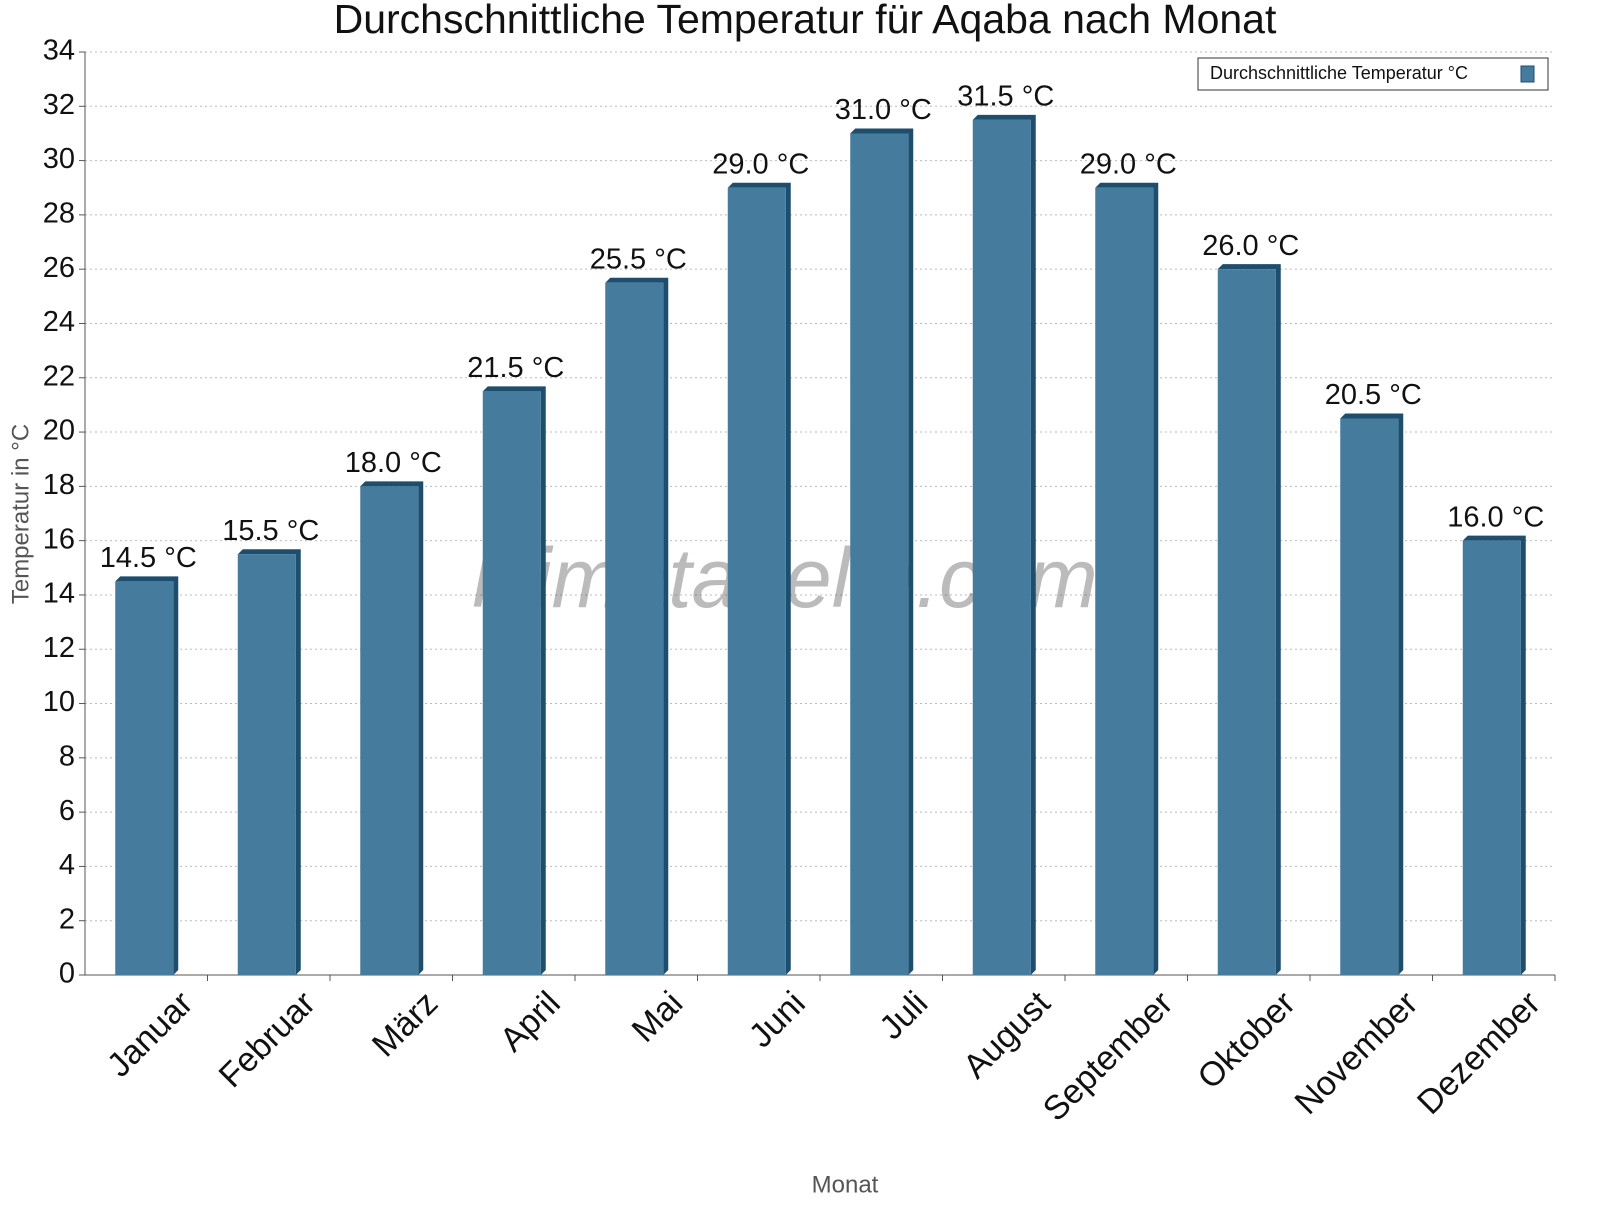 The image size is (1600, 1205). What do you see at coordinates (1373, 395) in the screenshot?
I see `value-label: 20.5 °C` at bounding box center [1373, 395].